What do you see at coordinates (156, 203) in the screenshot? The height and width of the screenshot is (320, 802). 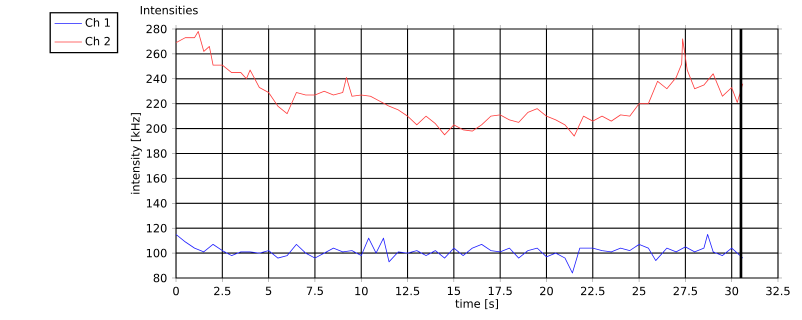 I see `y-tick-label: 140` at bounding box center [156, 203].